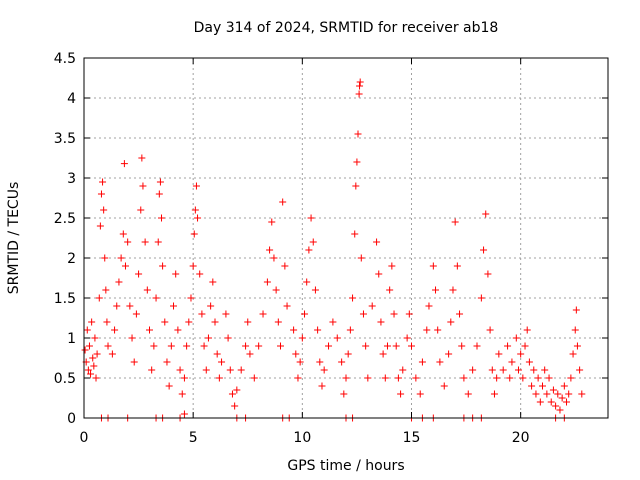 Image resolution: width=640 pixels, height=480 pixels. What do you see at coordinates (65, 379) in the screenshot?
I see `y-tick-label: 0.5` at bounding box center [65, 379].